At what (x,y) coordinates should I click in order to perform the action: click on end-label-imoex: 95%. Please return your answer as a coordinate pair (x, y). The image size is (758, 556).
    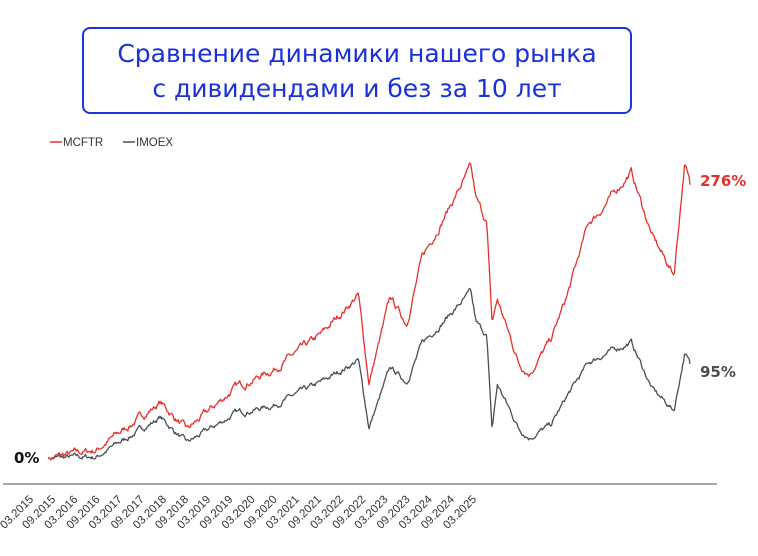
    Looking at the image, I should click on (718, 372).